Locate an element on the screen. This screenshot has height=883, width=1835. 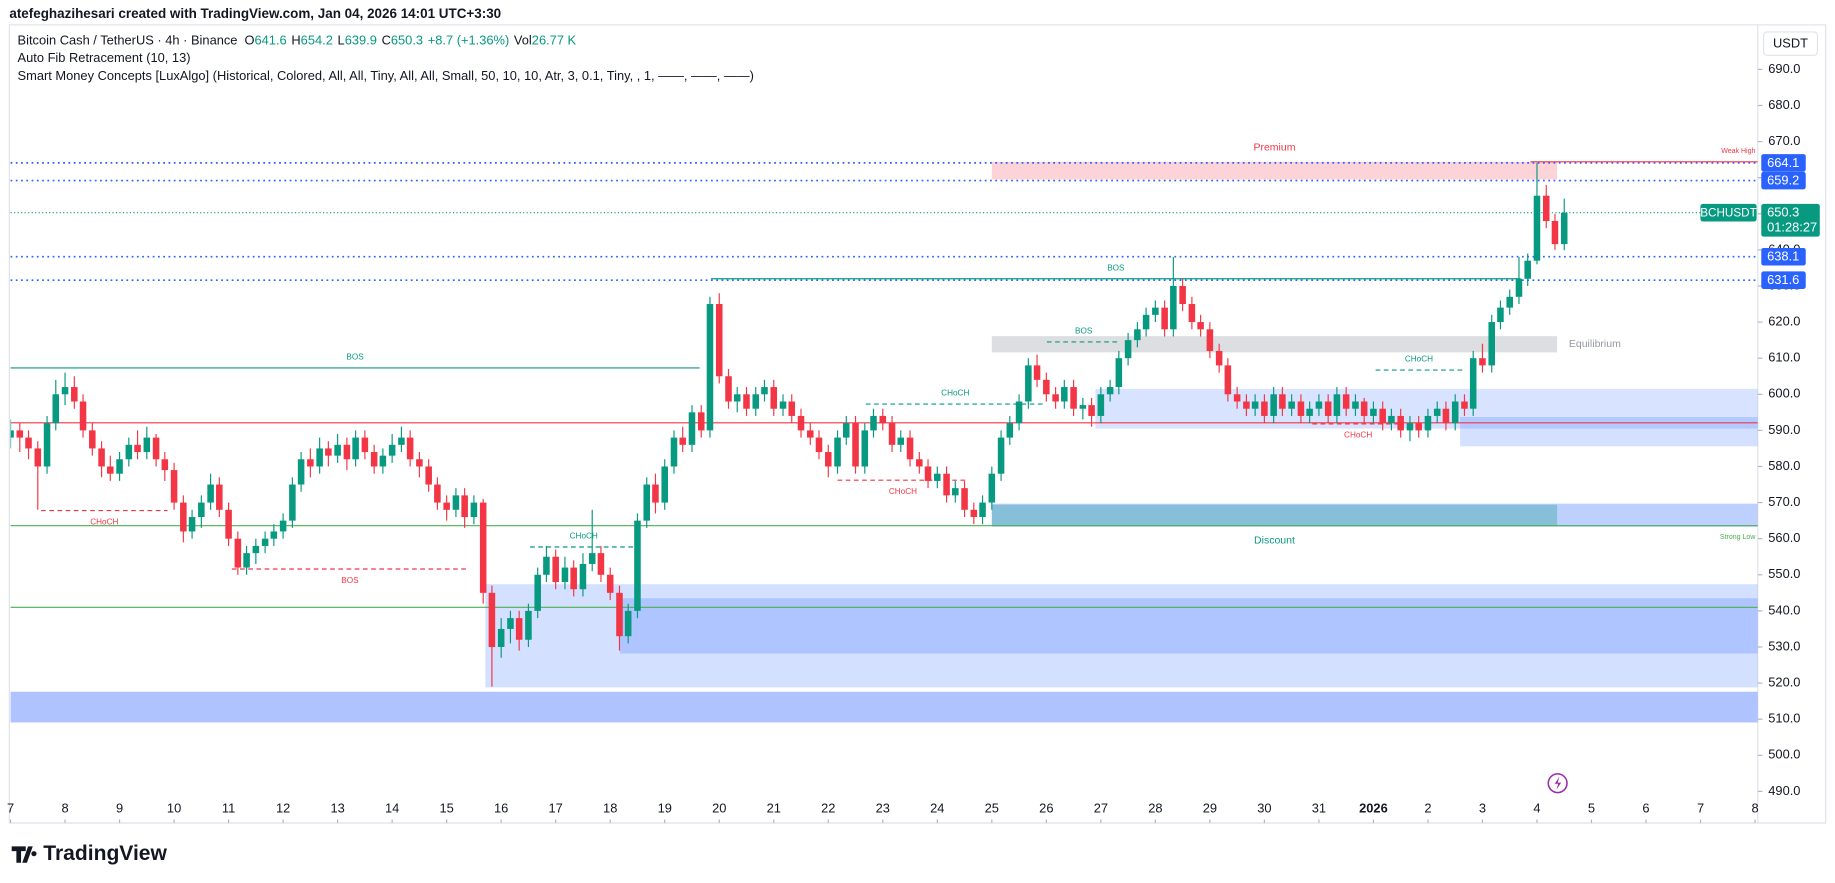
x-tick-label: 2 is located at coordinates (1427, 807).